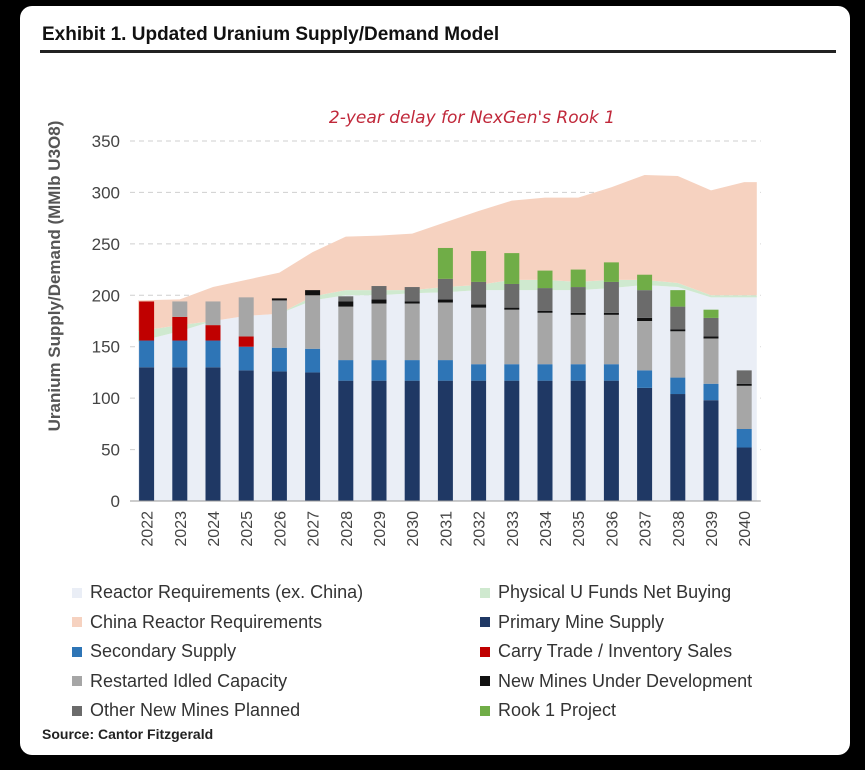 This screenshot has height=770, width=865. What do you see at coordinates (246, 341) in the screenshot?
I see `bar-carry-trade-inventory-sales-2025` at bounding box center [246, 341].